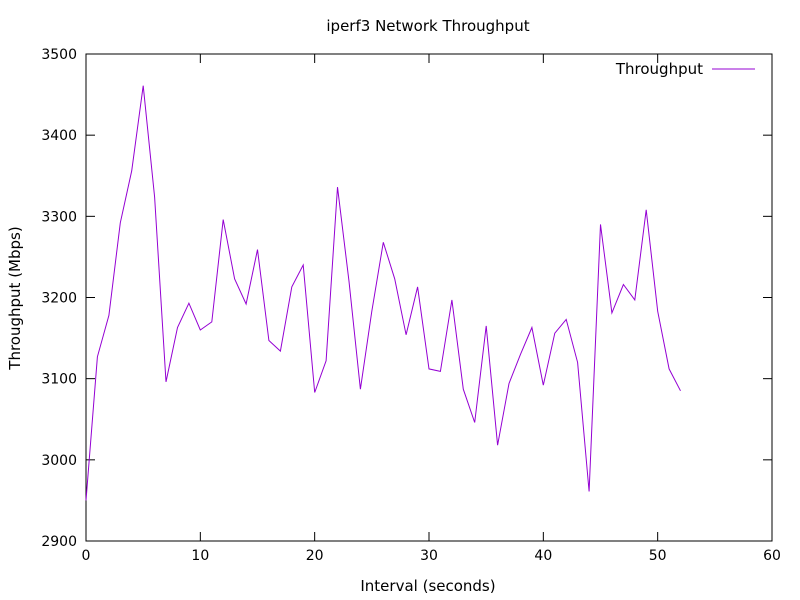 The height and width of the screenshot is (600, 800). I want to click on legend: Throughput, so click(685, 69).